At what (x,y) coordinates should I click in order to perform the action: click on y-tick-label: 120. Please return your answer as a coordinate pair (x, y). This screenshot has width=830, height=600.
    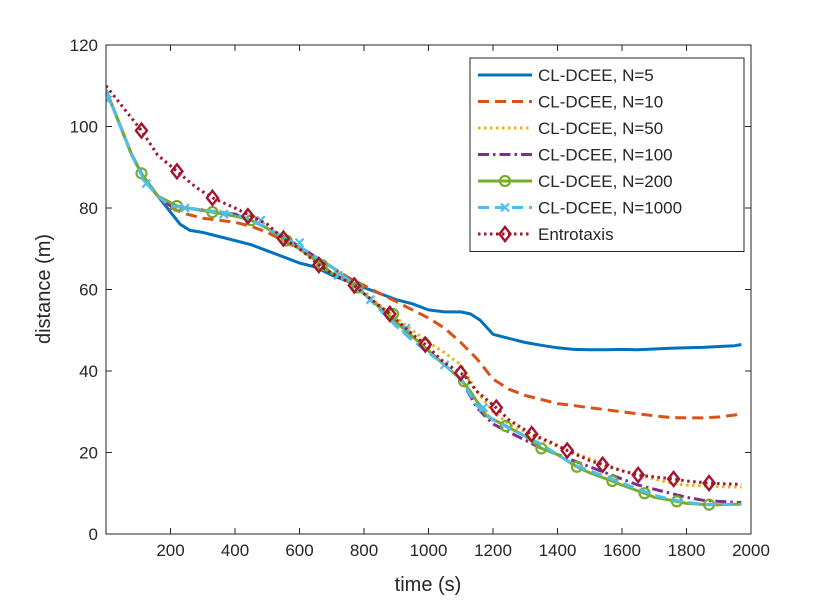
    Looking at the image, I should click on (84, 45).